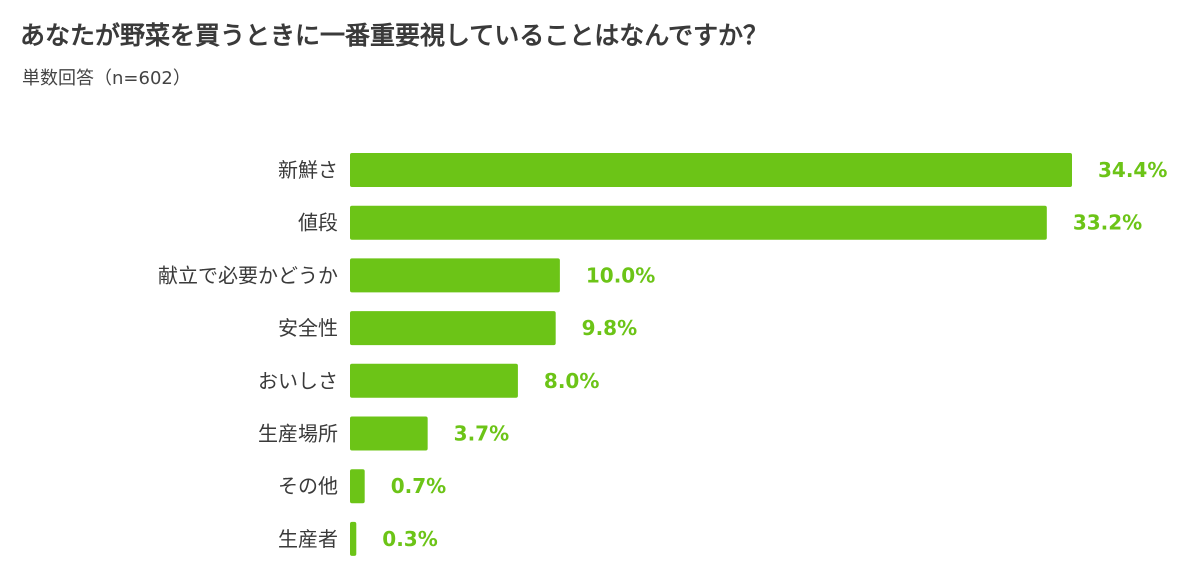 The width and height of the screenshot is (1200, 587). I want to click on value-label: 8.0%, so click(571, 381).